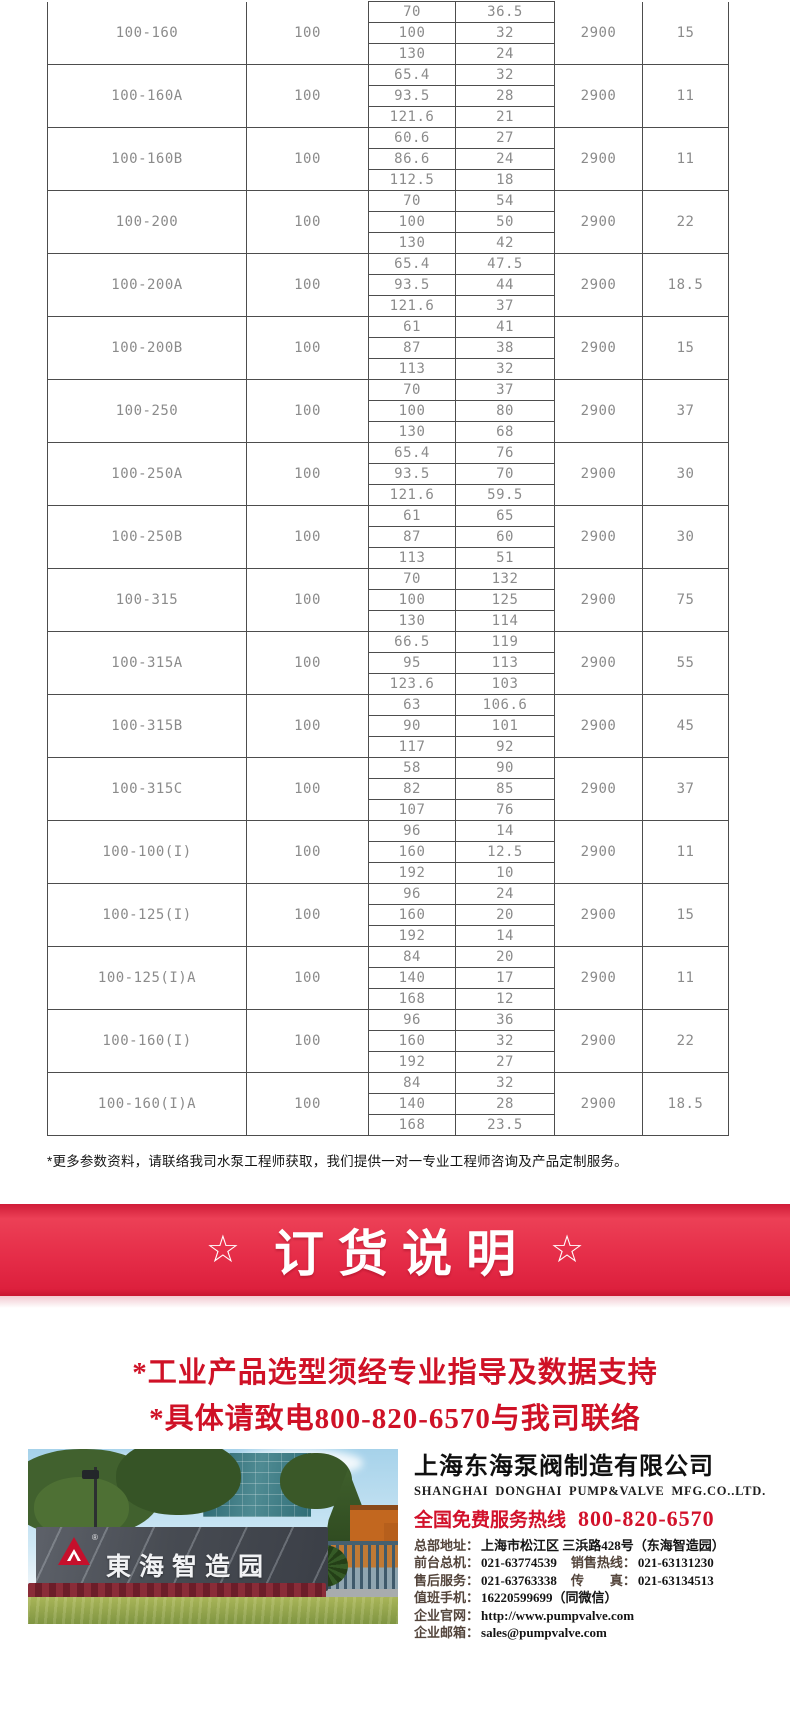 The image size is (790, 1722). What do you see at coordinates (388, 978) in the screenshot?
I see `table-row: 100-125(I)A 100 84 20 2900 11` at bounding box center [388, 978].